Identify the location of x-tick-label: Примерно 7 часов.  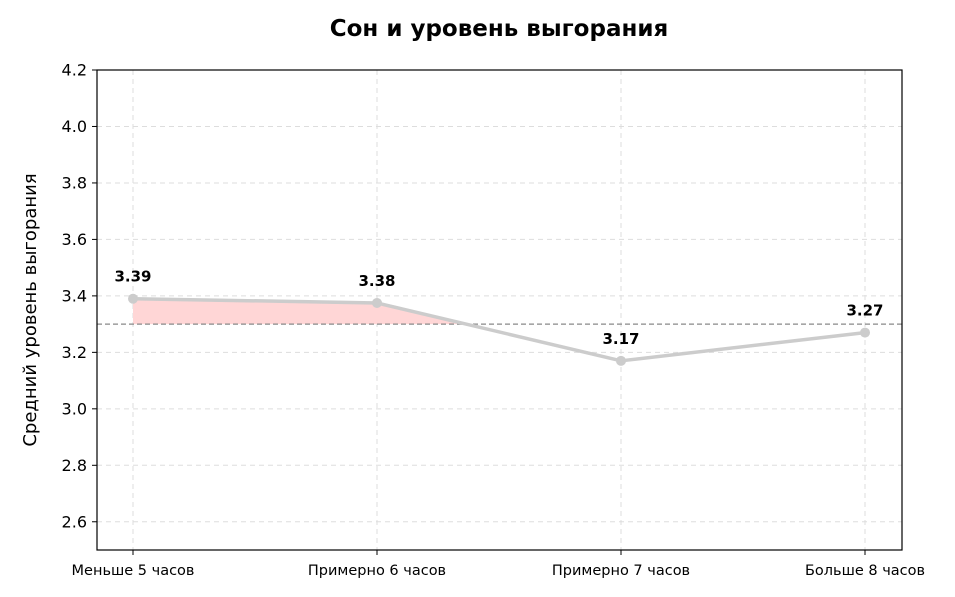
(621, 571).